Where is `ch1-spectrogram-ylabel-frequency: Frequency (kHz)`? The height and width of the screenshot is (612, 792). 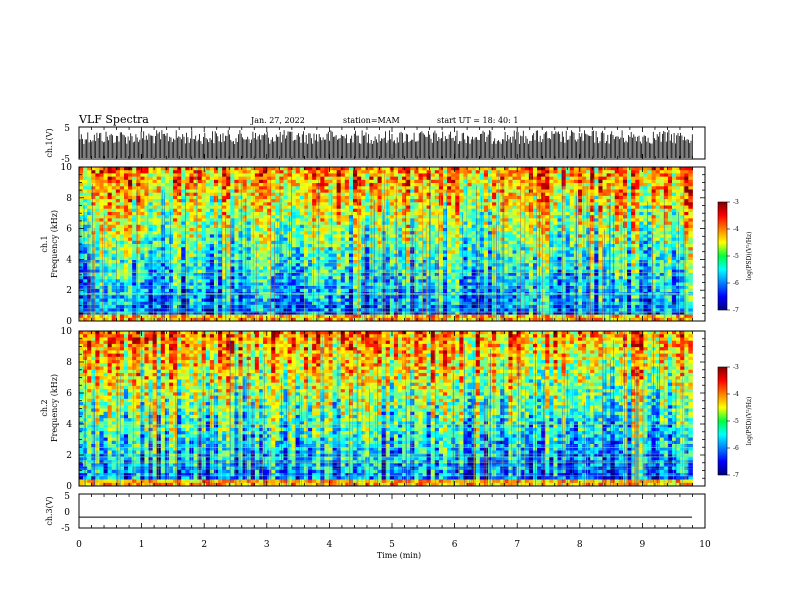 ch1-spectrogram-ylabel-frequency: Frequency (kHz) is located at coordinates (54, 244).